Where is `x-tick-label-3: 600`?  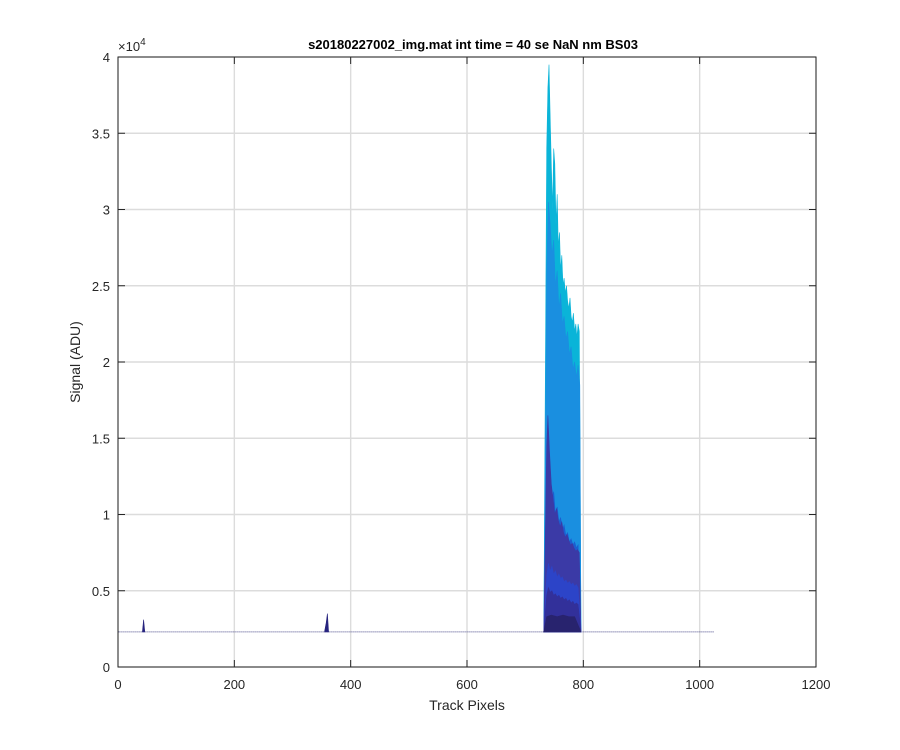
x-tick-label-3: 600 is located at coordinates (467, 684).